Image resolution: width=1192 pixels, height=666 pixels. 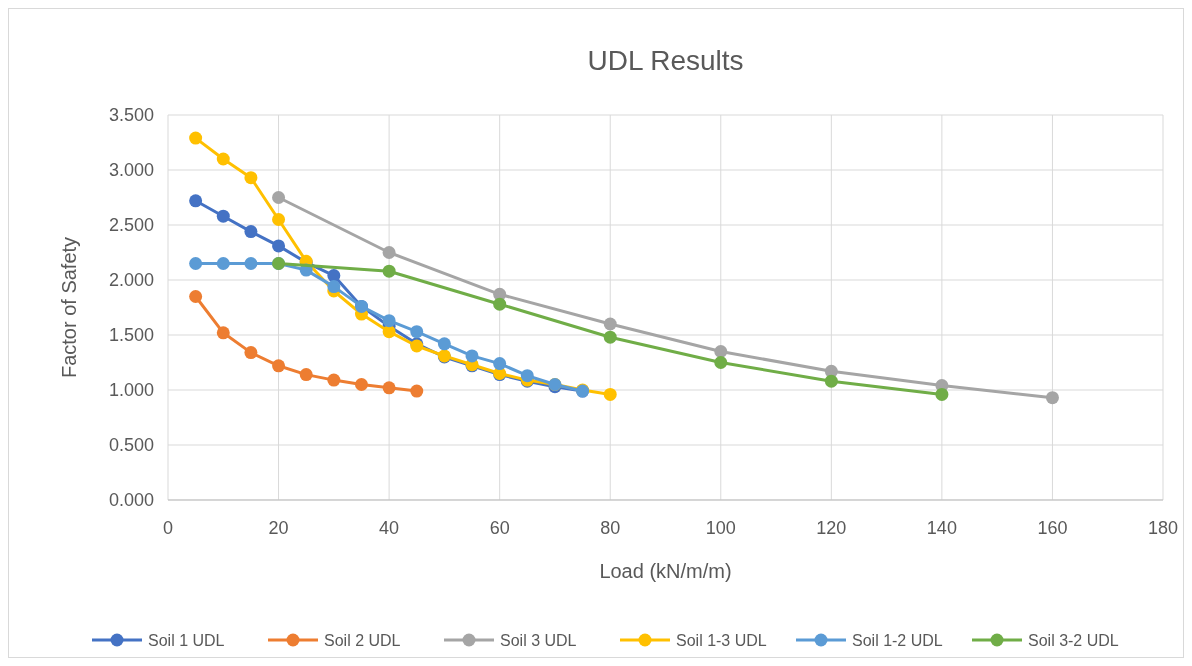 What do you see at coordinates (720, 528) in the screenshot?
I see `x-tick-label: 100` at bounding box center [720, 528].